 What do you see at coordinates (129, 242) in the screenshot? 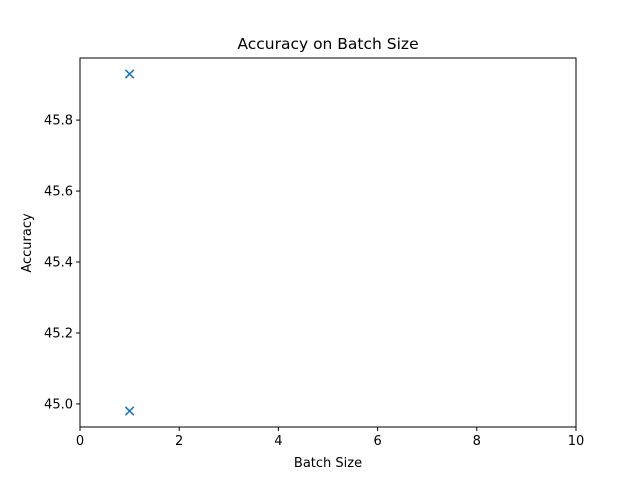
I see `data-points` at bounding box center [129, 242].